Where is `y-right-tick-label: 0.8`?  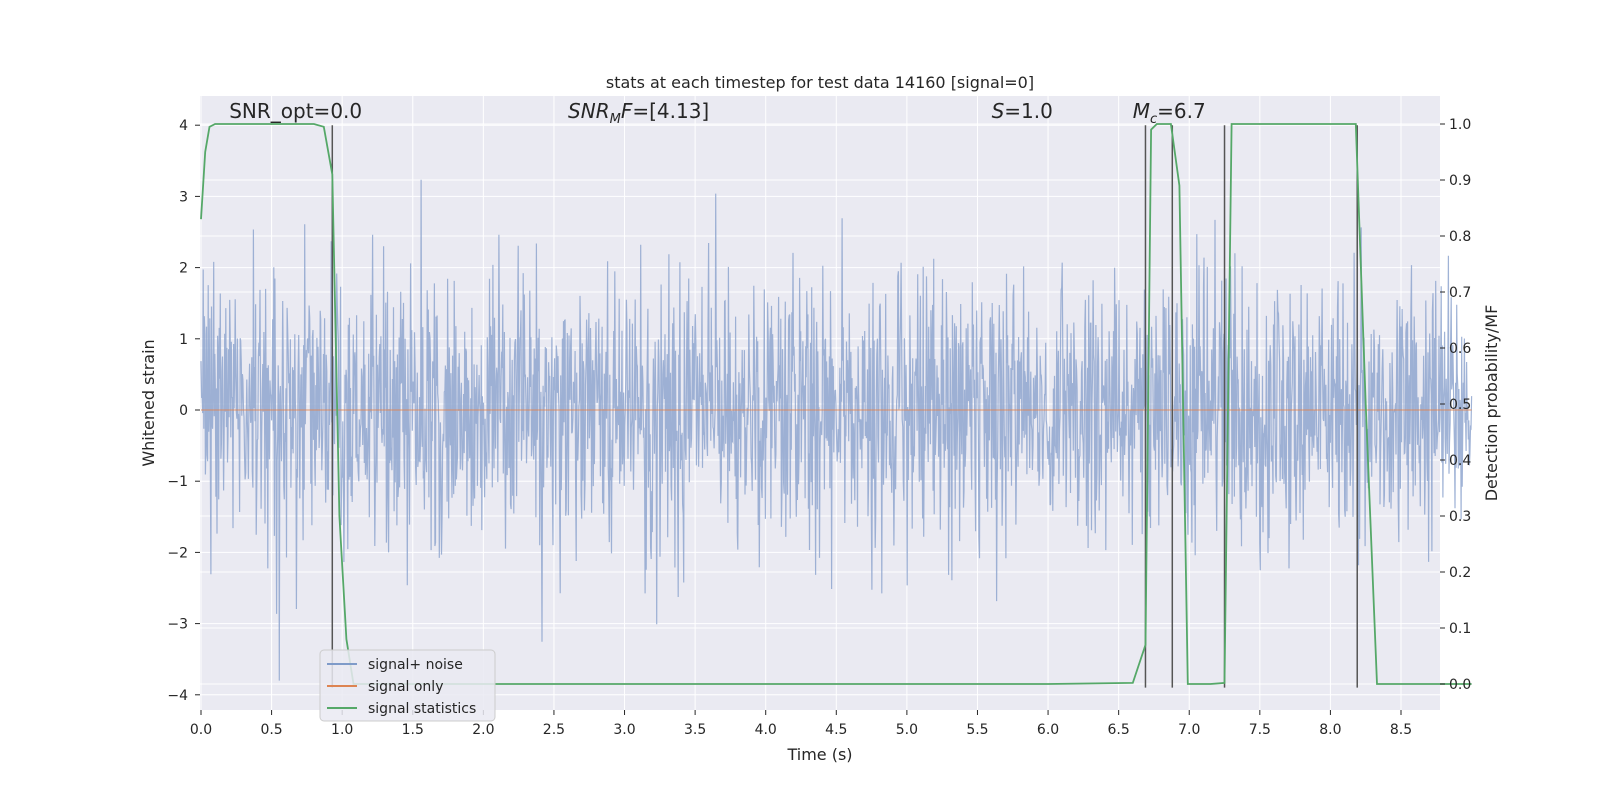
y-right-tick-label: 0.8 is located at coordinates (1460, 237).